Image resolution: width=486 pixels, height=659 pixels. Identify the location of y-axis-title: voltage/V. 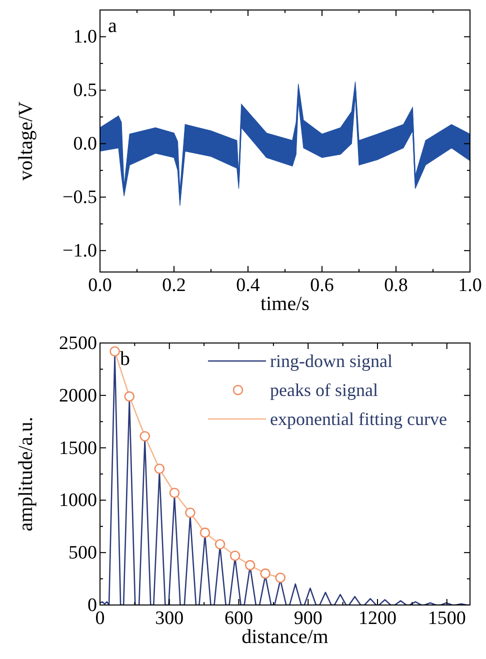
(26, 140).